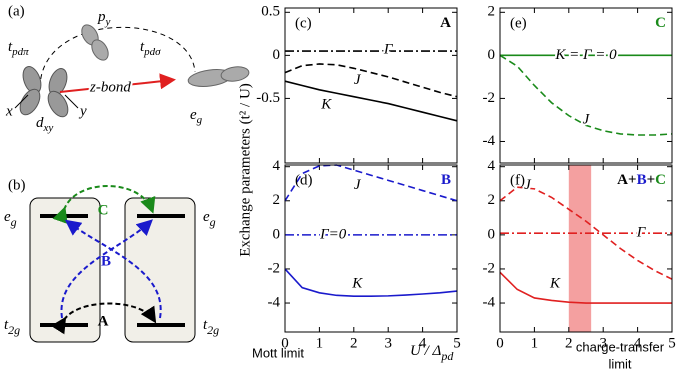  What do you see at coordinates (333, 234) in the screenshot?
I see `series-label: Γ=0` at bounding box center [333, 234].